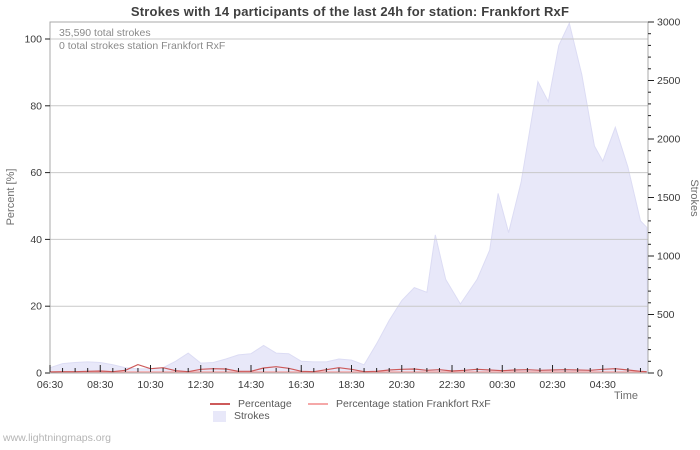 The image size is (700, 450). What do you see at coordinates (345, 368) in the screenshot?
I see `x-axis-ticks` at bounding box center [345, 368].